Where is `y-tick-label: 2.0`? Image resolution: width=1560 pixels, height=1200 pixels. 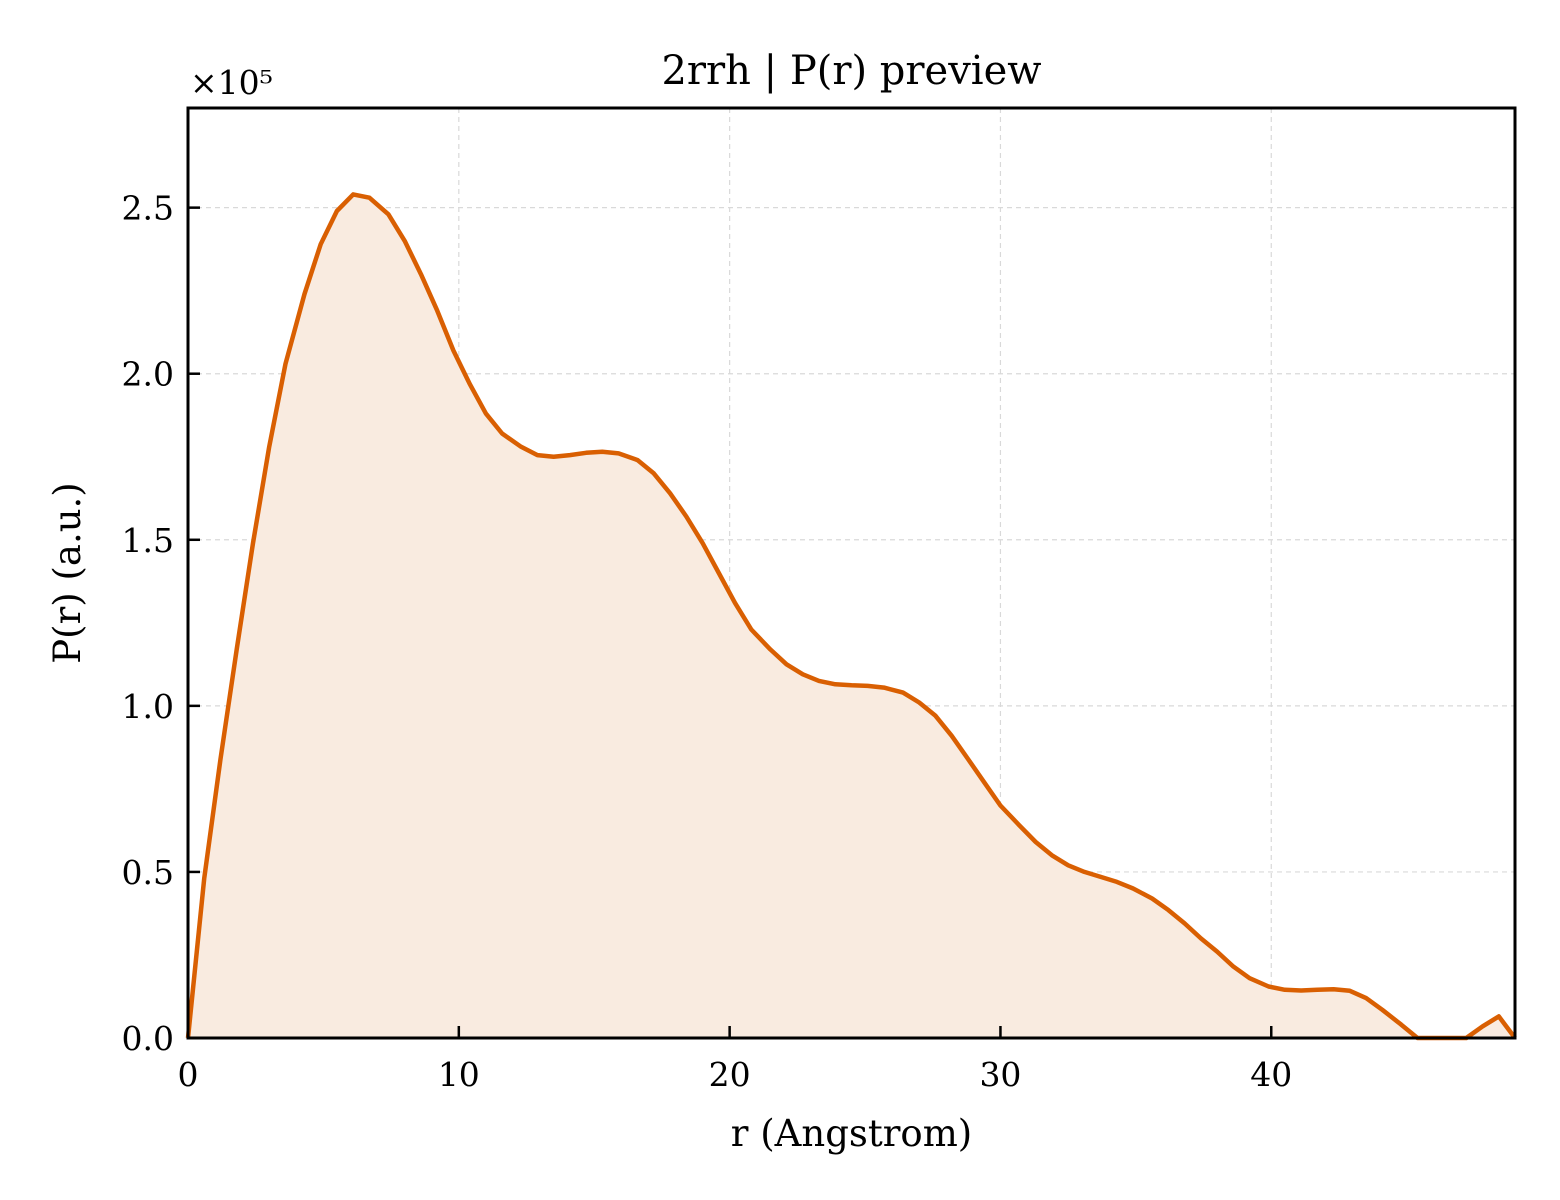
y-tick-label: 2.0 is located at coordinates (148, 374).